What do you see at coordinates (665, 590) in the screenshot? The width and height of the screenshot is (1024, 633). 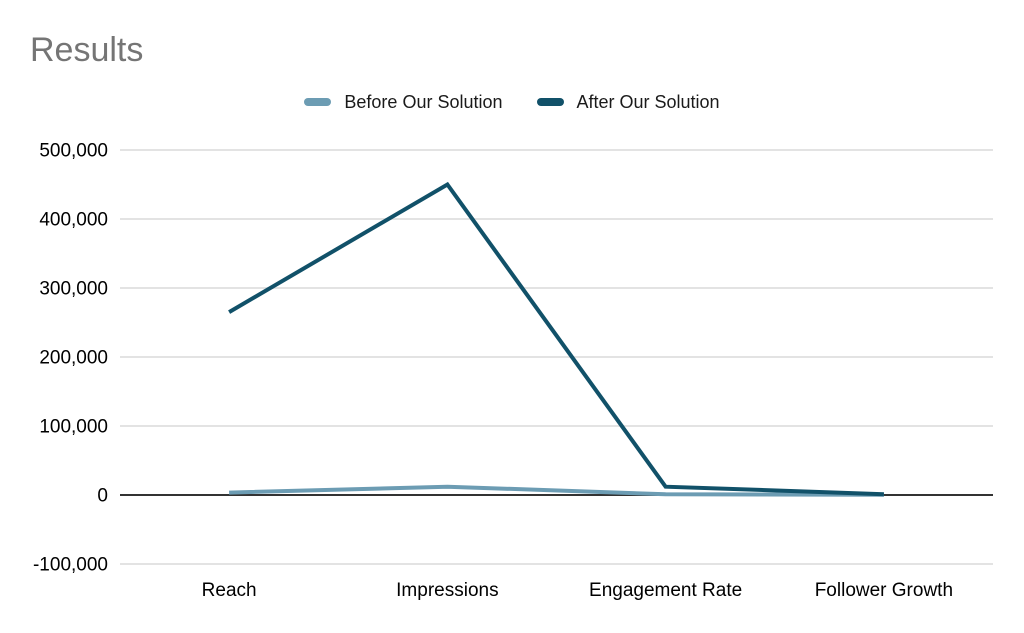 I see `x-category-label: Engagement Rate` at bounding box center [665, 590].